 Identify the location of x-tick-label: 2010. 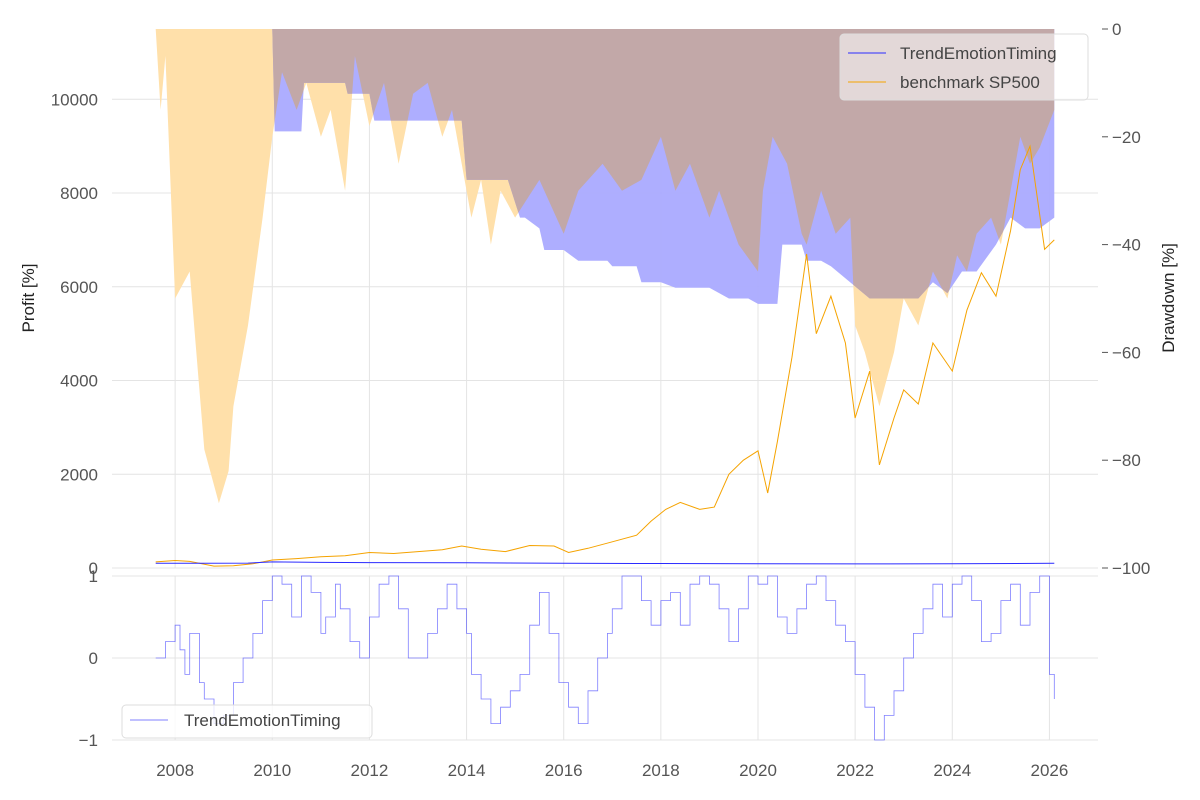
(272, 770).